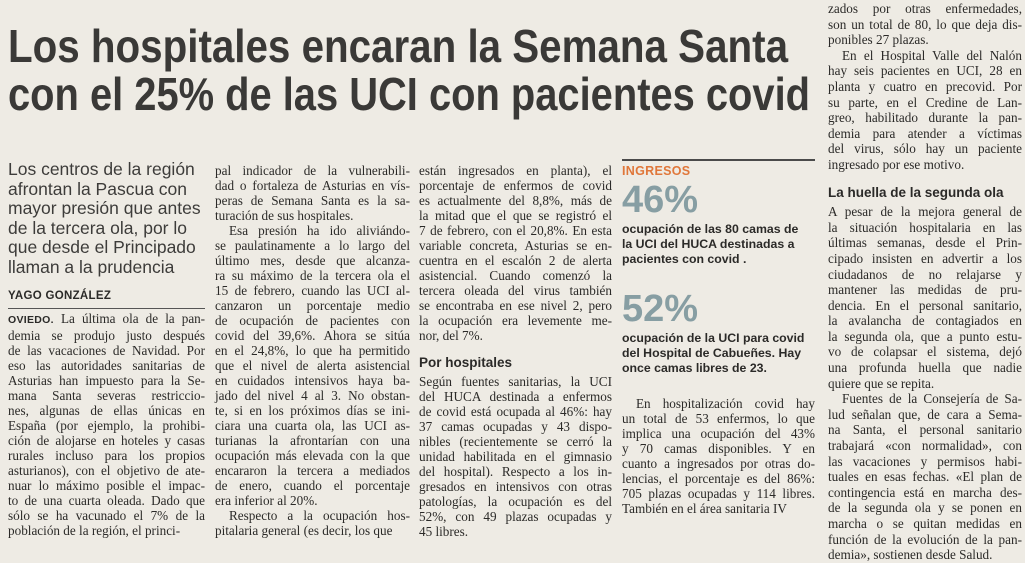  I want to click on text-line: que el nivel de alerta asistencial, so click(312, 365).